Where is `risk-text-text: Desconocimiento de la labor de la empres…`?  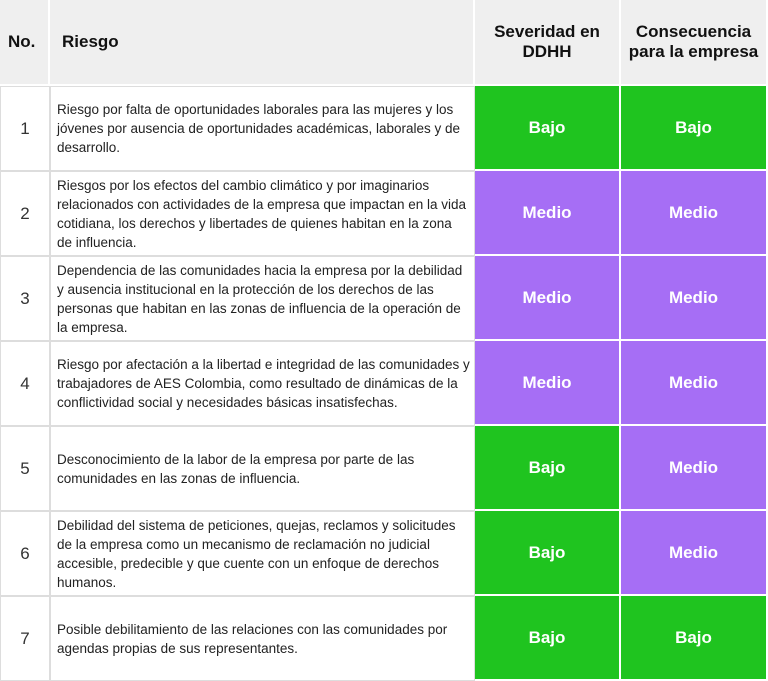 risk-text-text: Desconocimiento de la labor de la empres… is located at coordinates (236, 468).